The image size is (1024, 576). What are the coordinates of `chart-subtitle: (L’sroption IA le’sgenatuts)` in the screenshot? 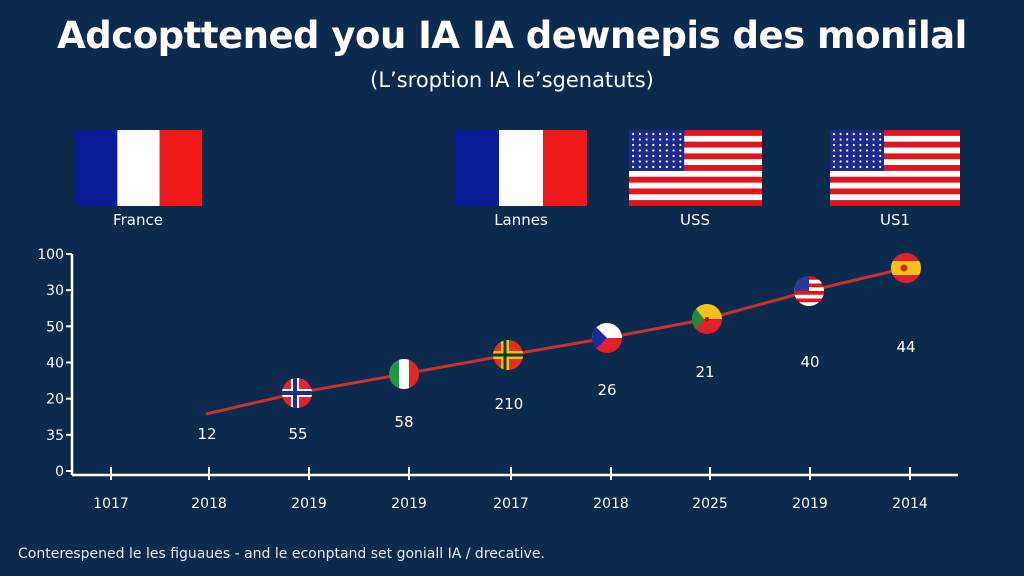 It's located at (512, 80).